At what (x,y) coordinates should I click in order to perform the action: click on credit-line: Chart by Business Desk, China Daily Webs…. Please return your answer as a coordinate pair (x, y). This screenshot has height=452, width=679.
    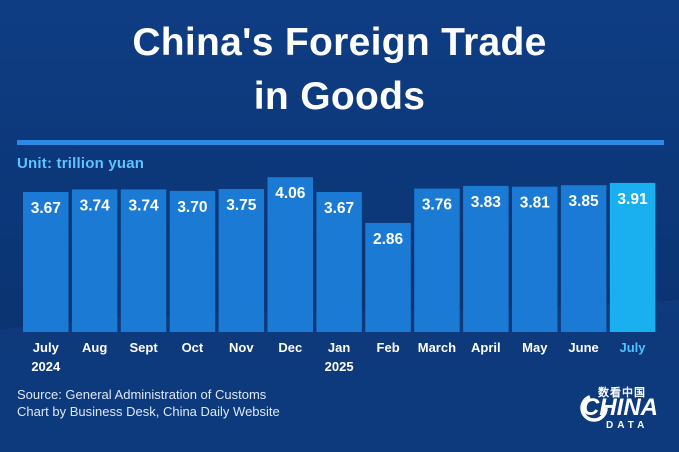
    Looking at the image, I should click on (148, 411).